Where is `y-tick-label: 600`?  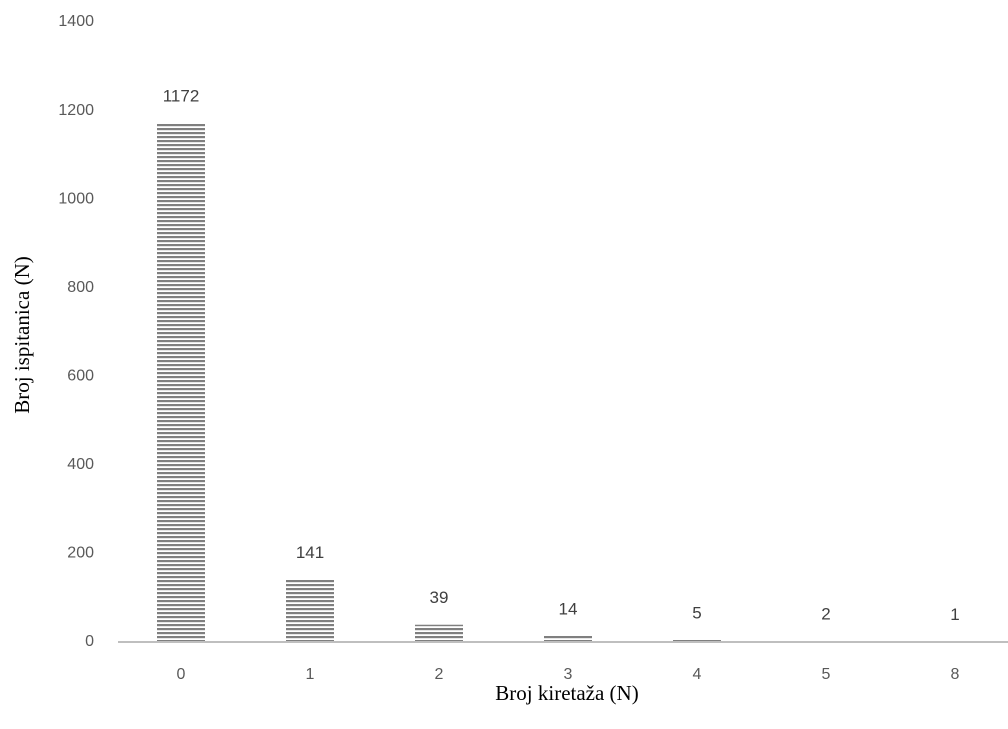
y-tick-label: 600 is located at coordinates (80, 376).